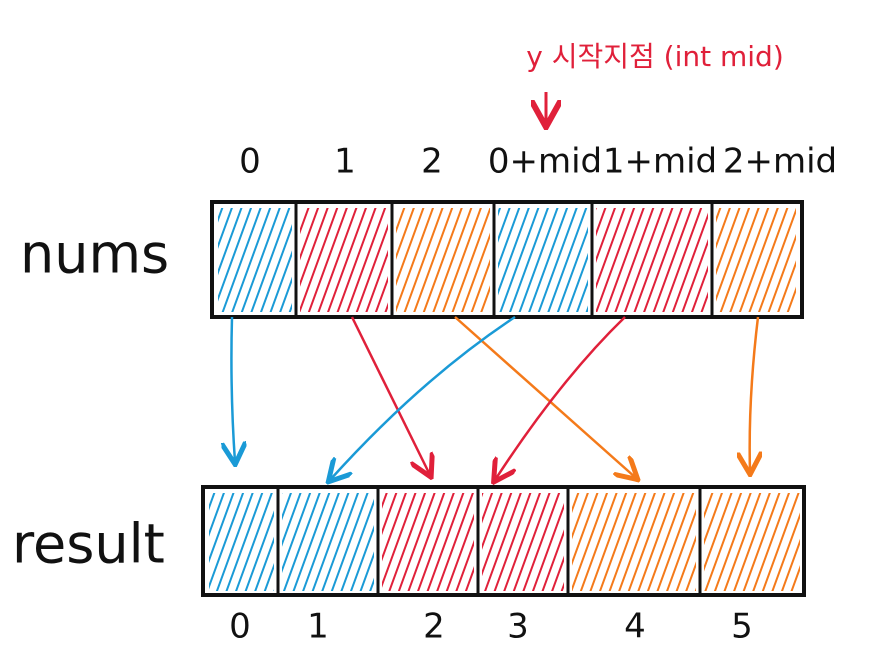 The width and height of the screenshot is (875, 664). I want to click on nums-index: 1+mid, so click(660, 162).